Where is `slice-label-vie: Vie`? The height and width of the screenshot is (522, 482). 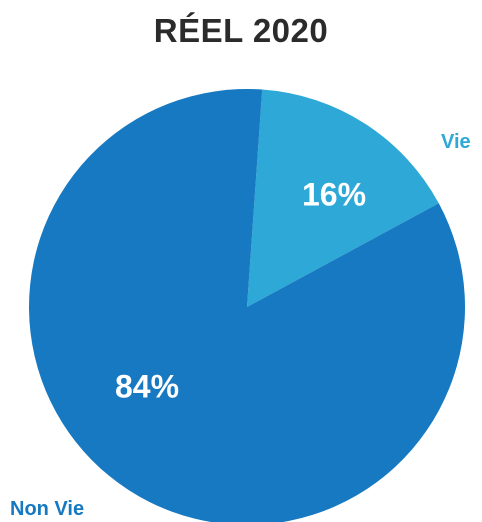 slice-label-vie: Vie is located at coordinates (456, 142).